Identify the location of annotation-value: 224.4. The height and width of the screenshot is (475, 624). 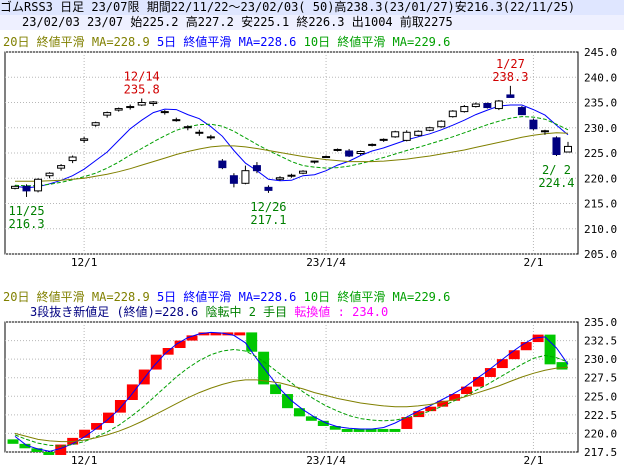
(556, 183).